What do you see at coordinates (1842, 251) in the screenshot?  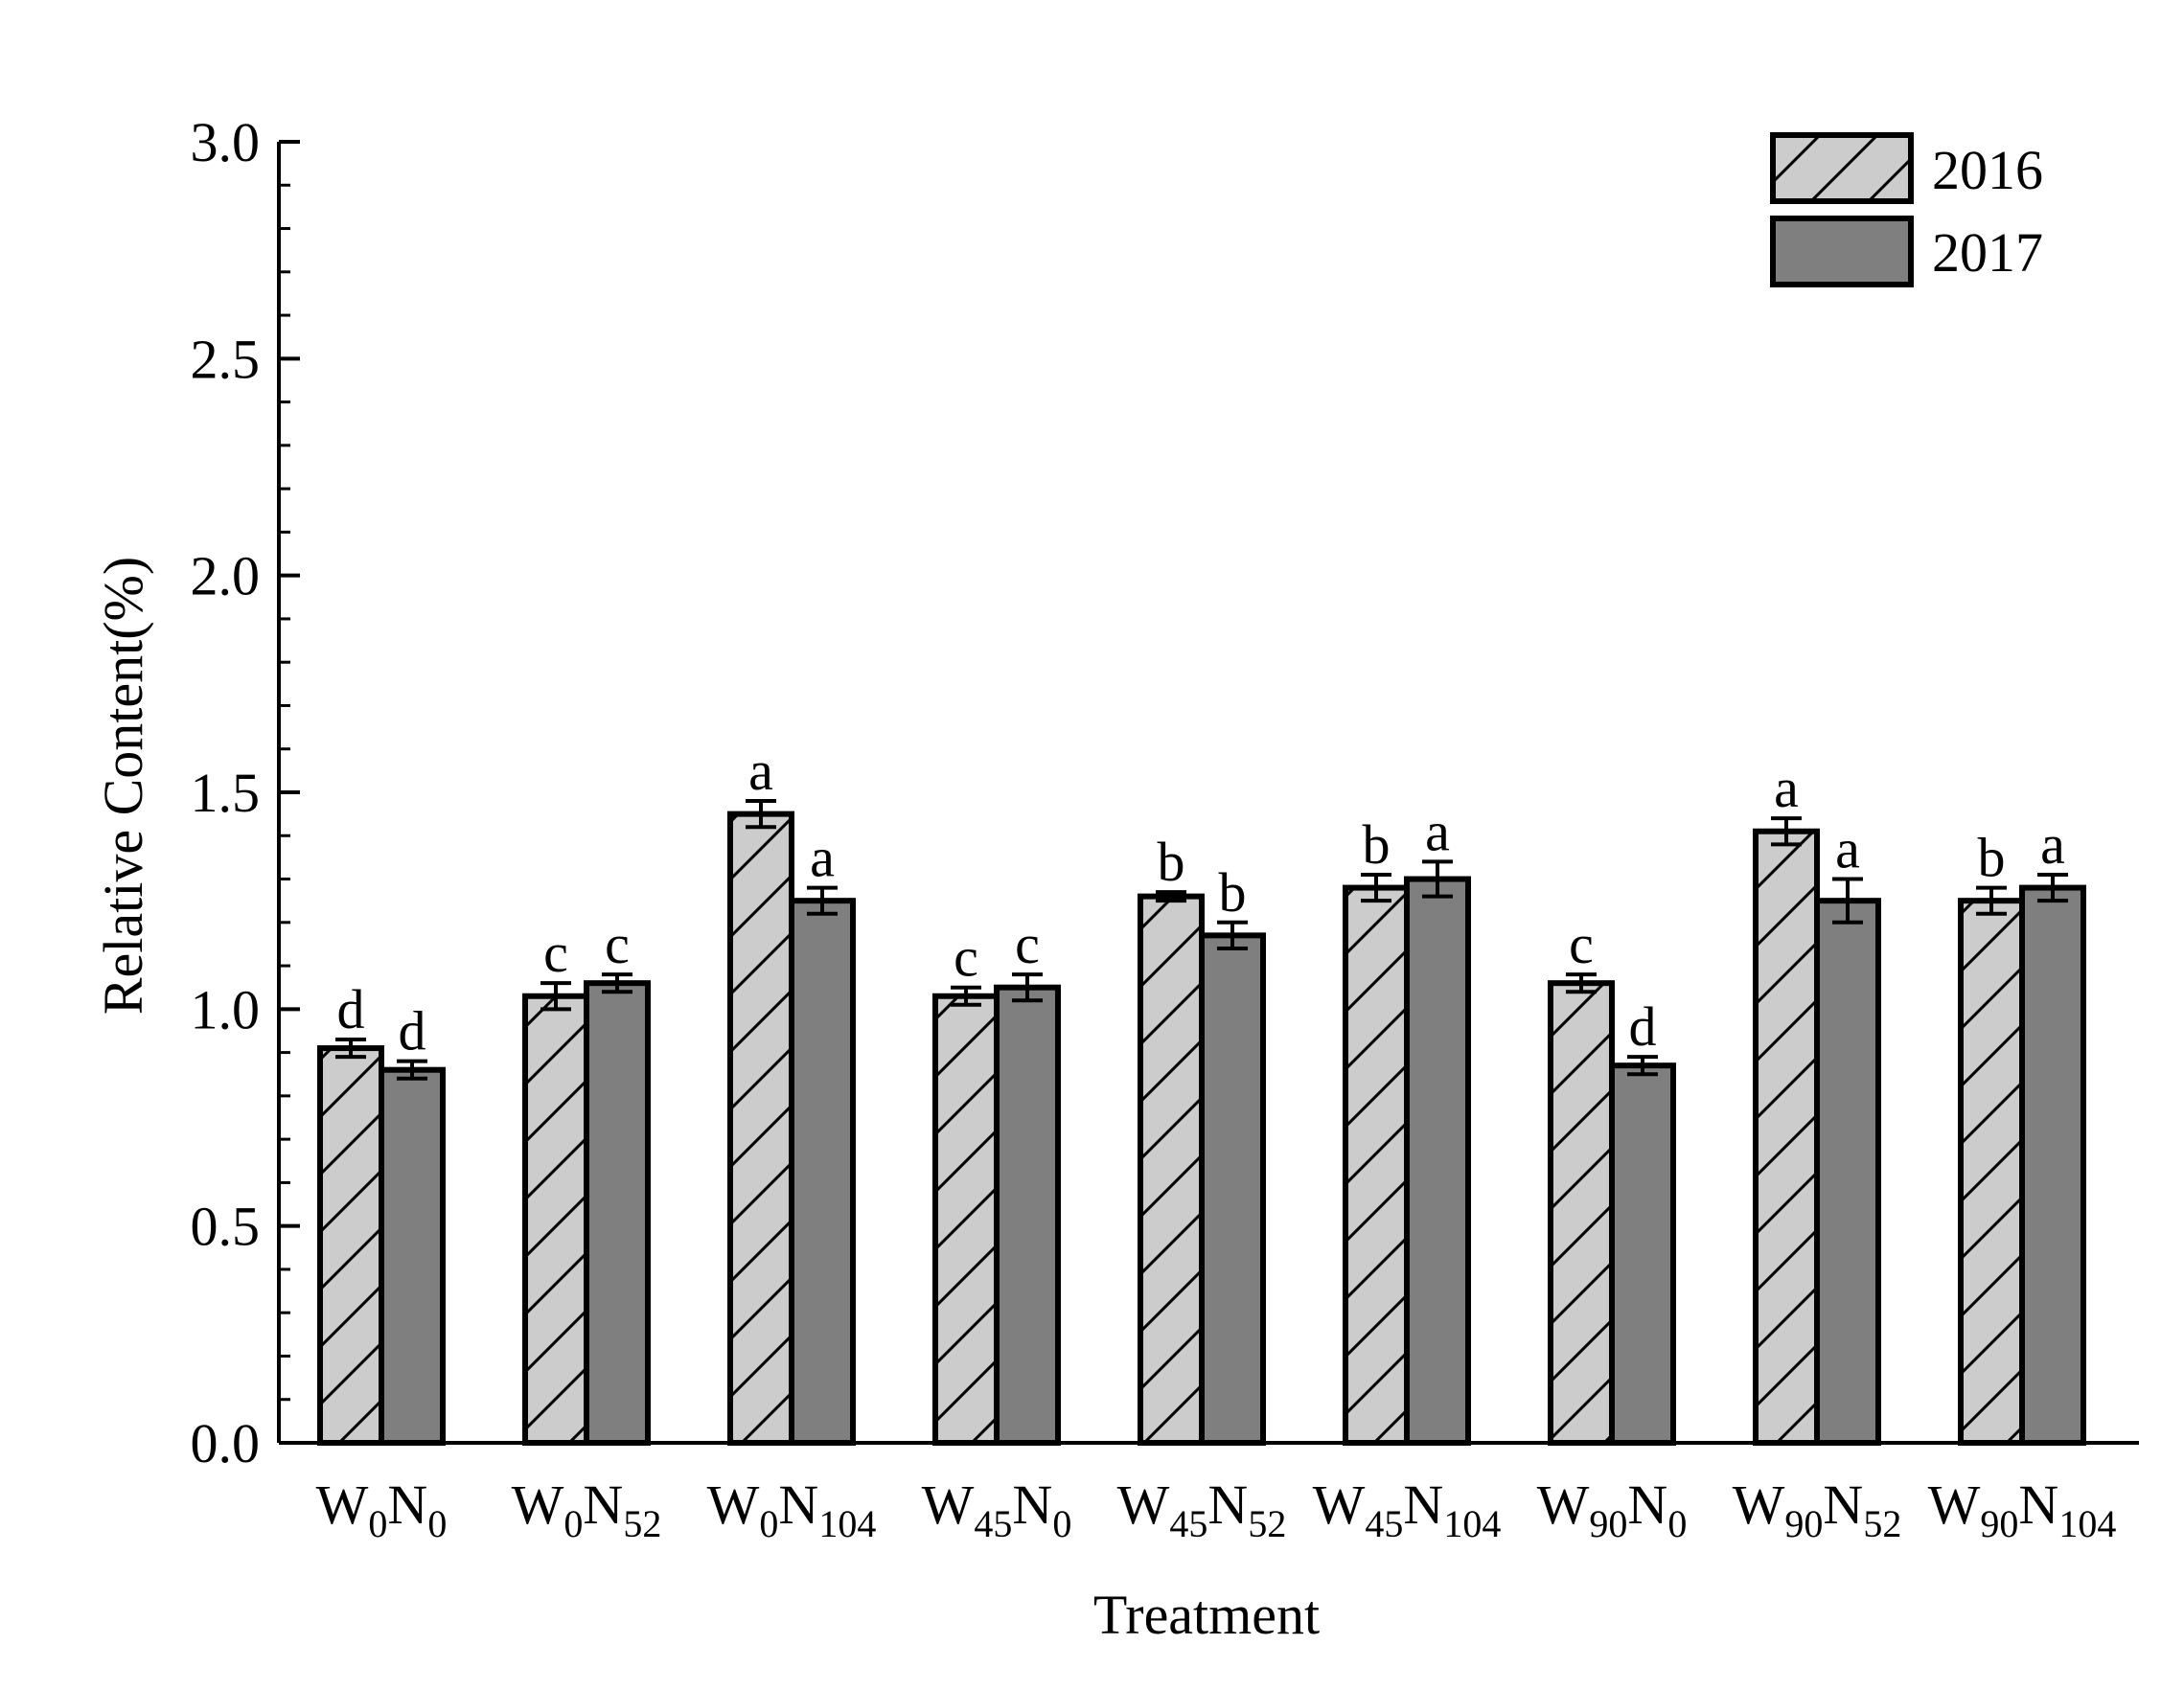 I see `legend-swatch-2017` at bounding box center [1842, 251].